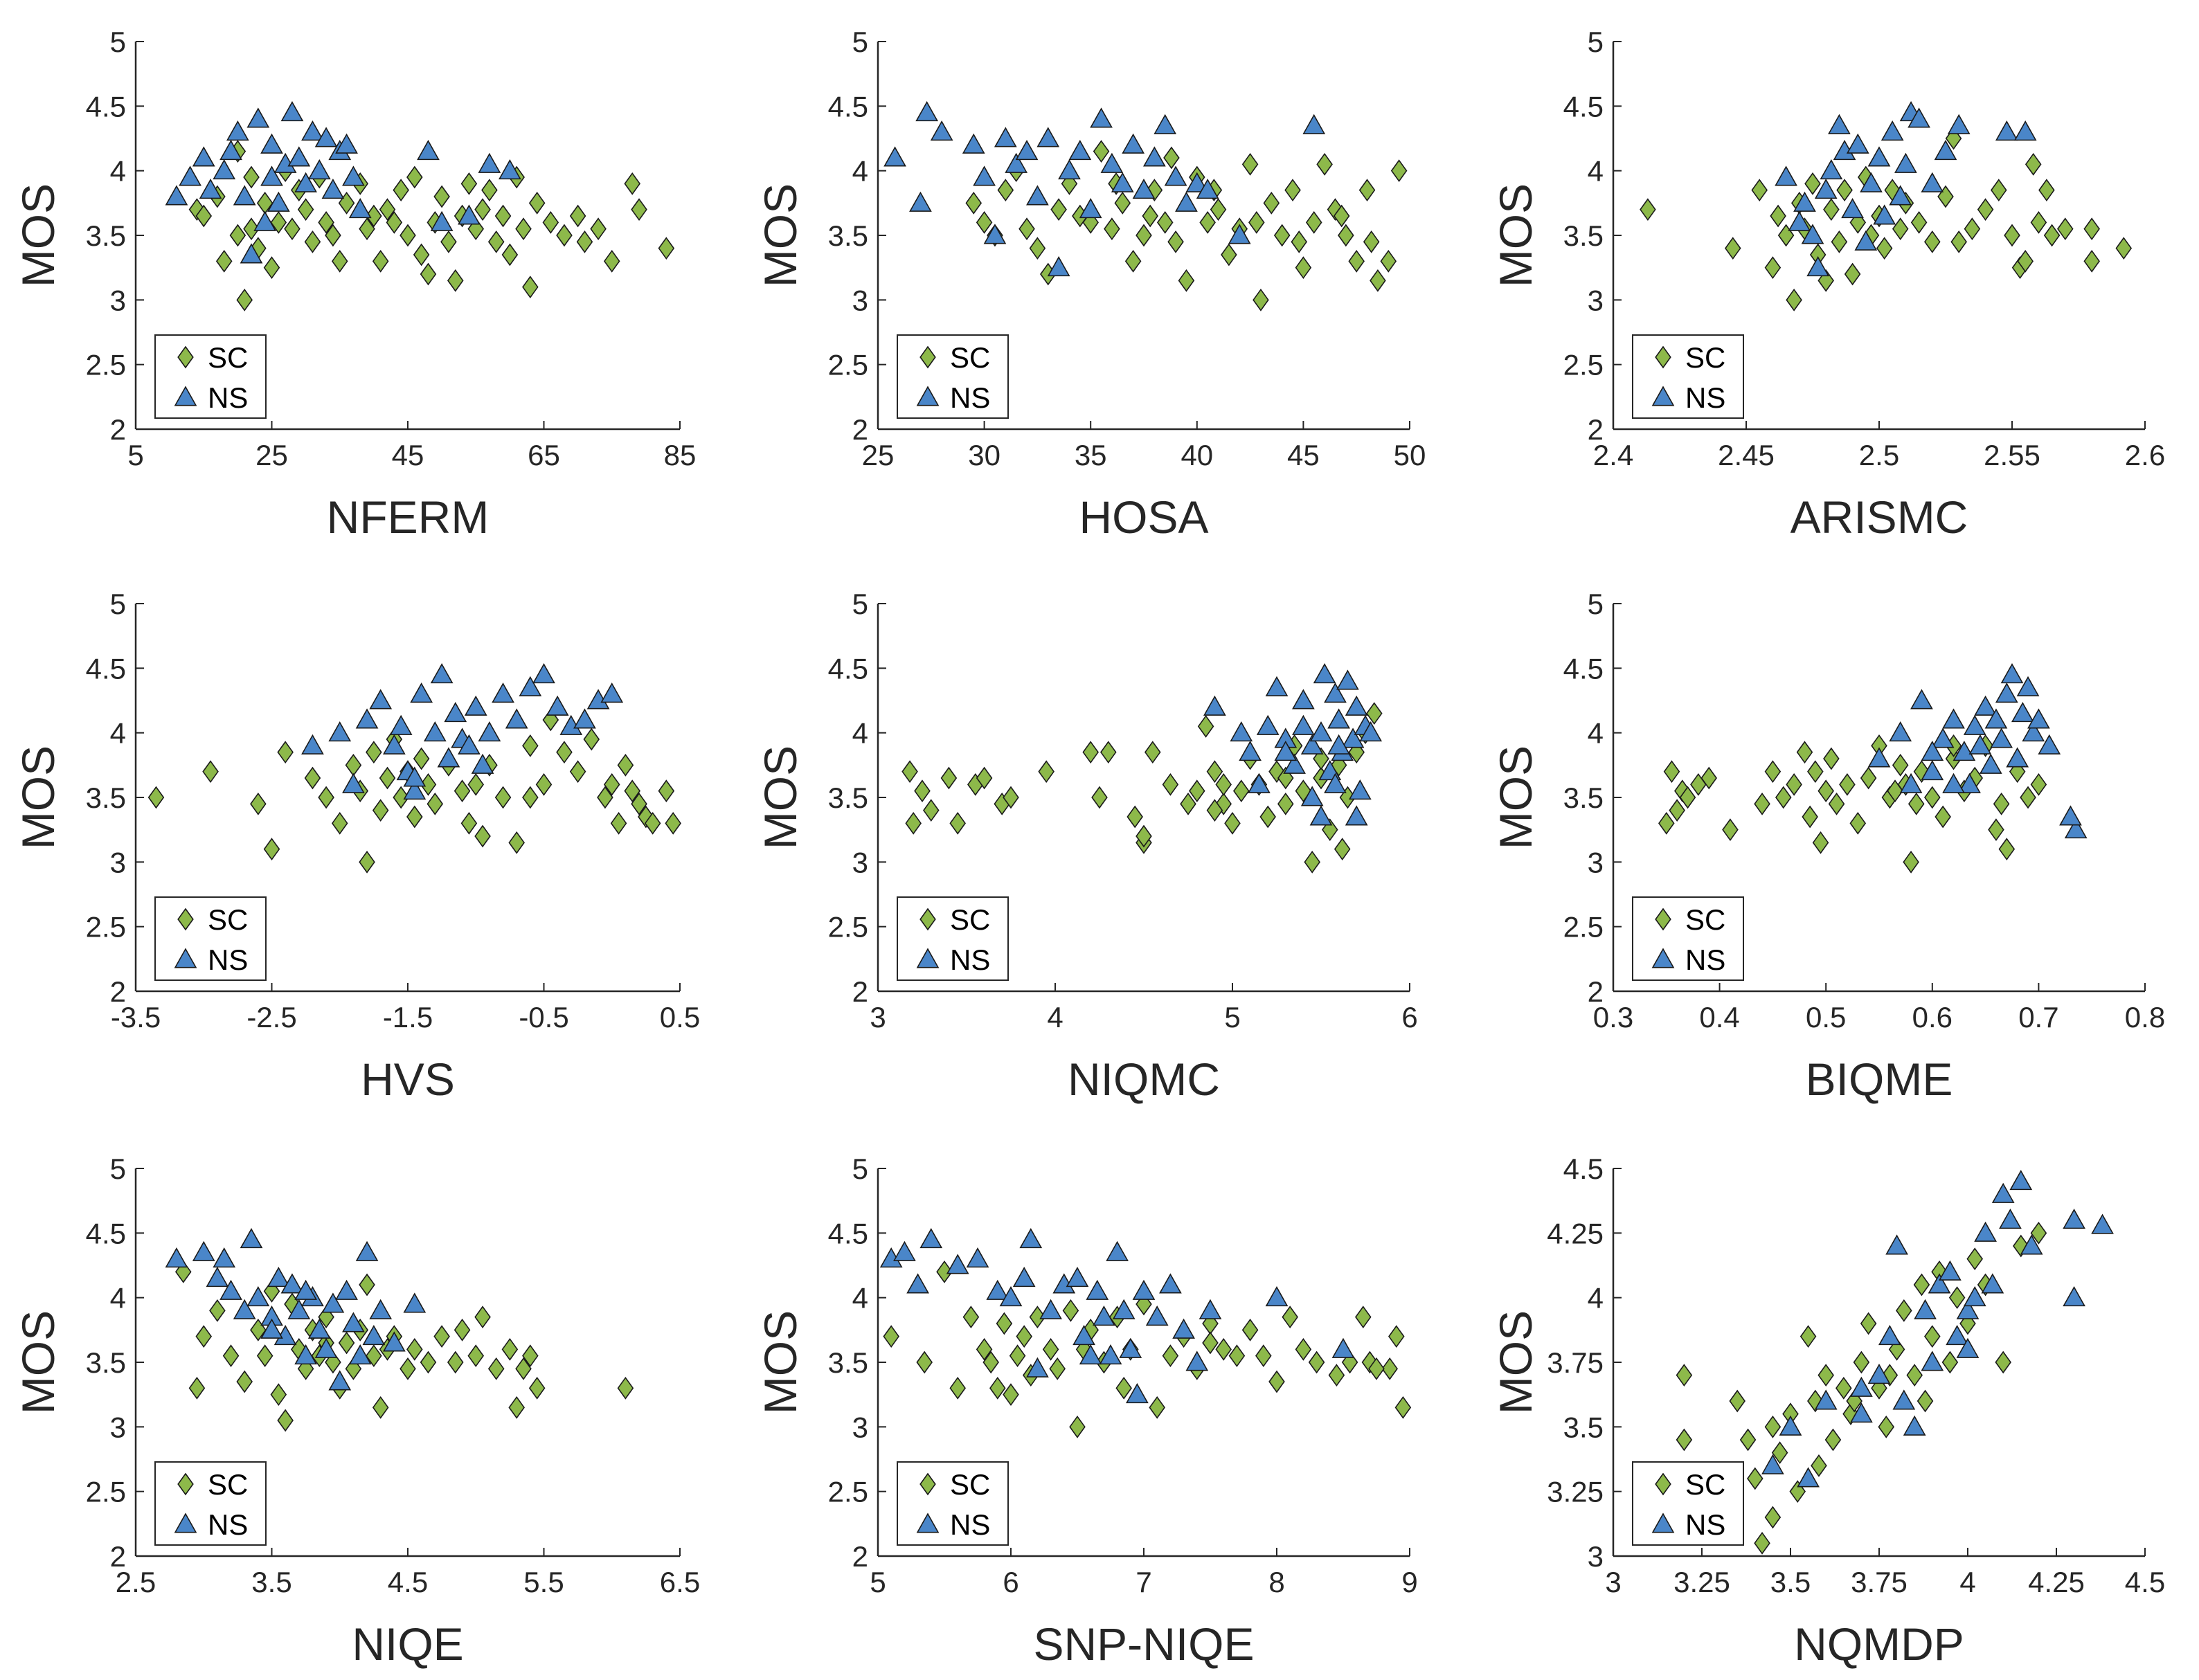  I want to click on y-tick-label: 5, so click(118, 42).